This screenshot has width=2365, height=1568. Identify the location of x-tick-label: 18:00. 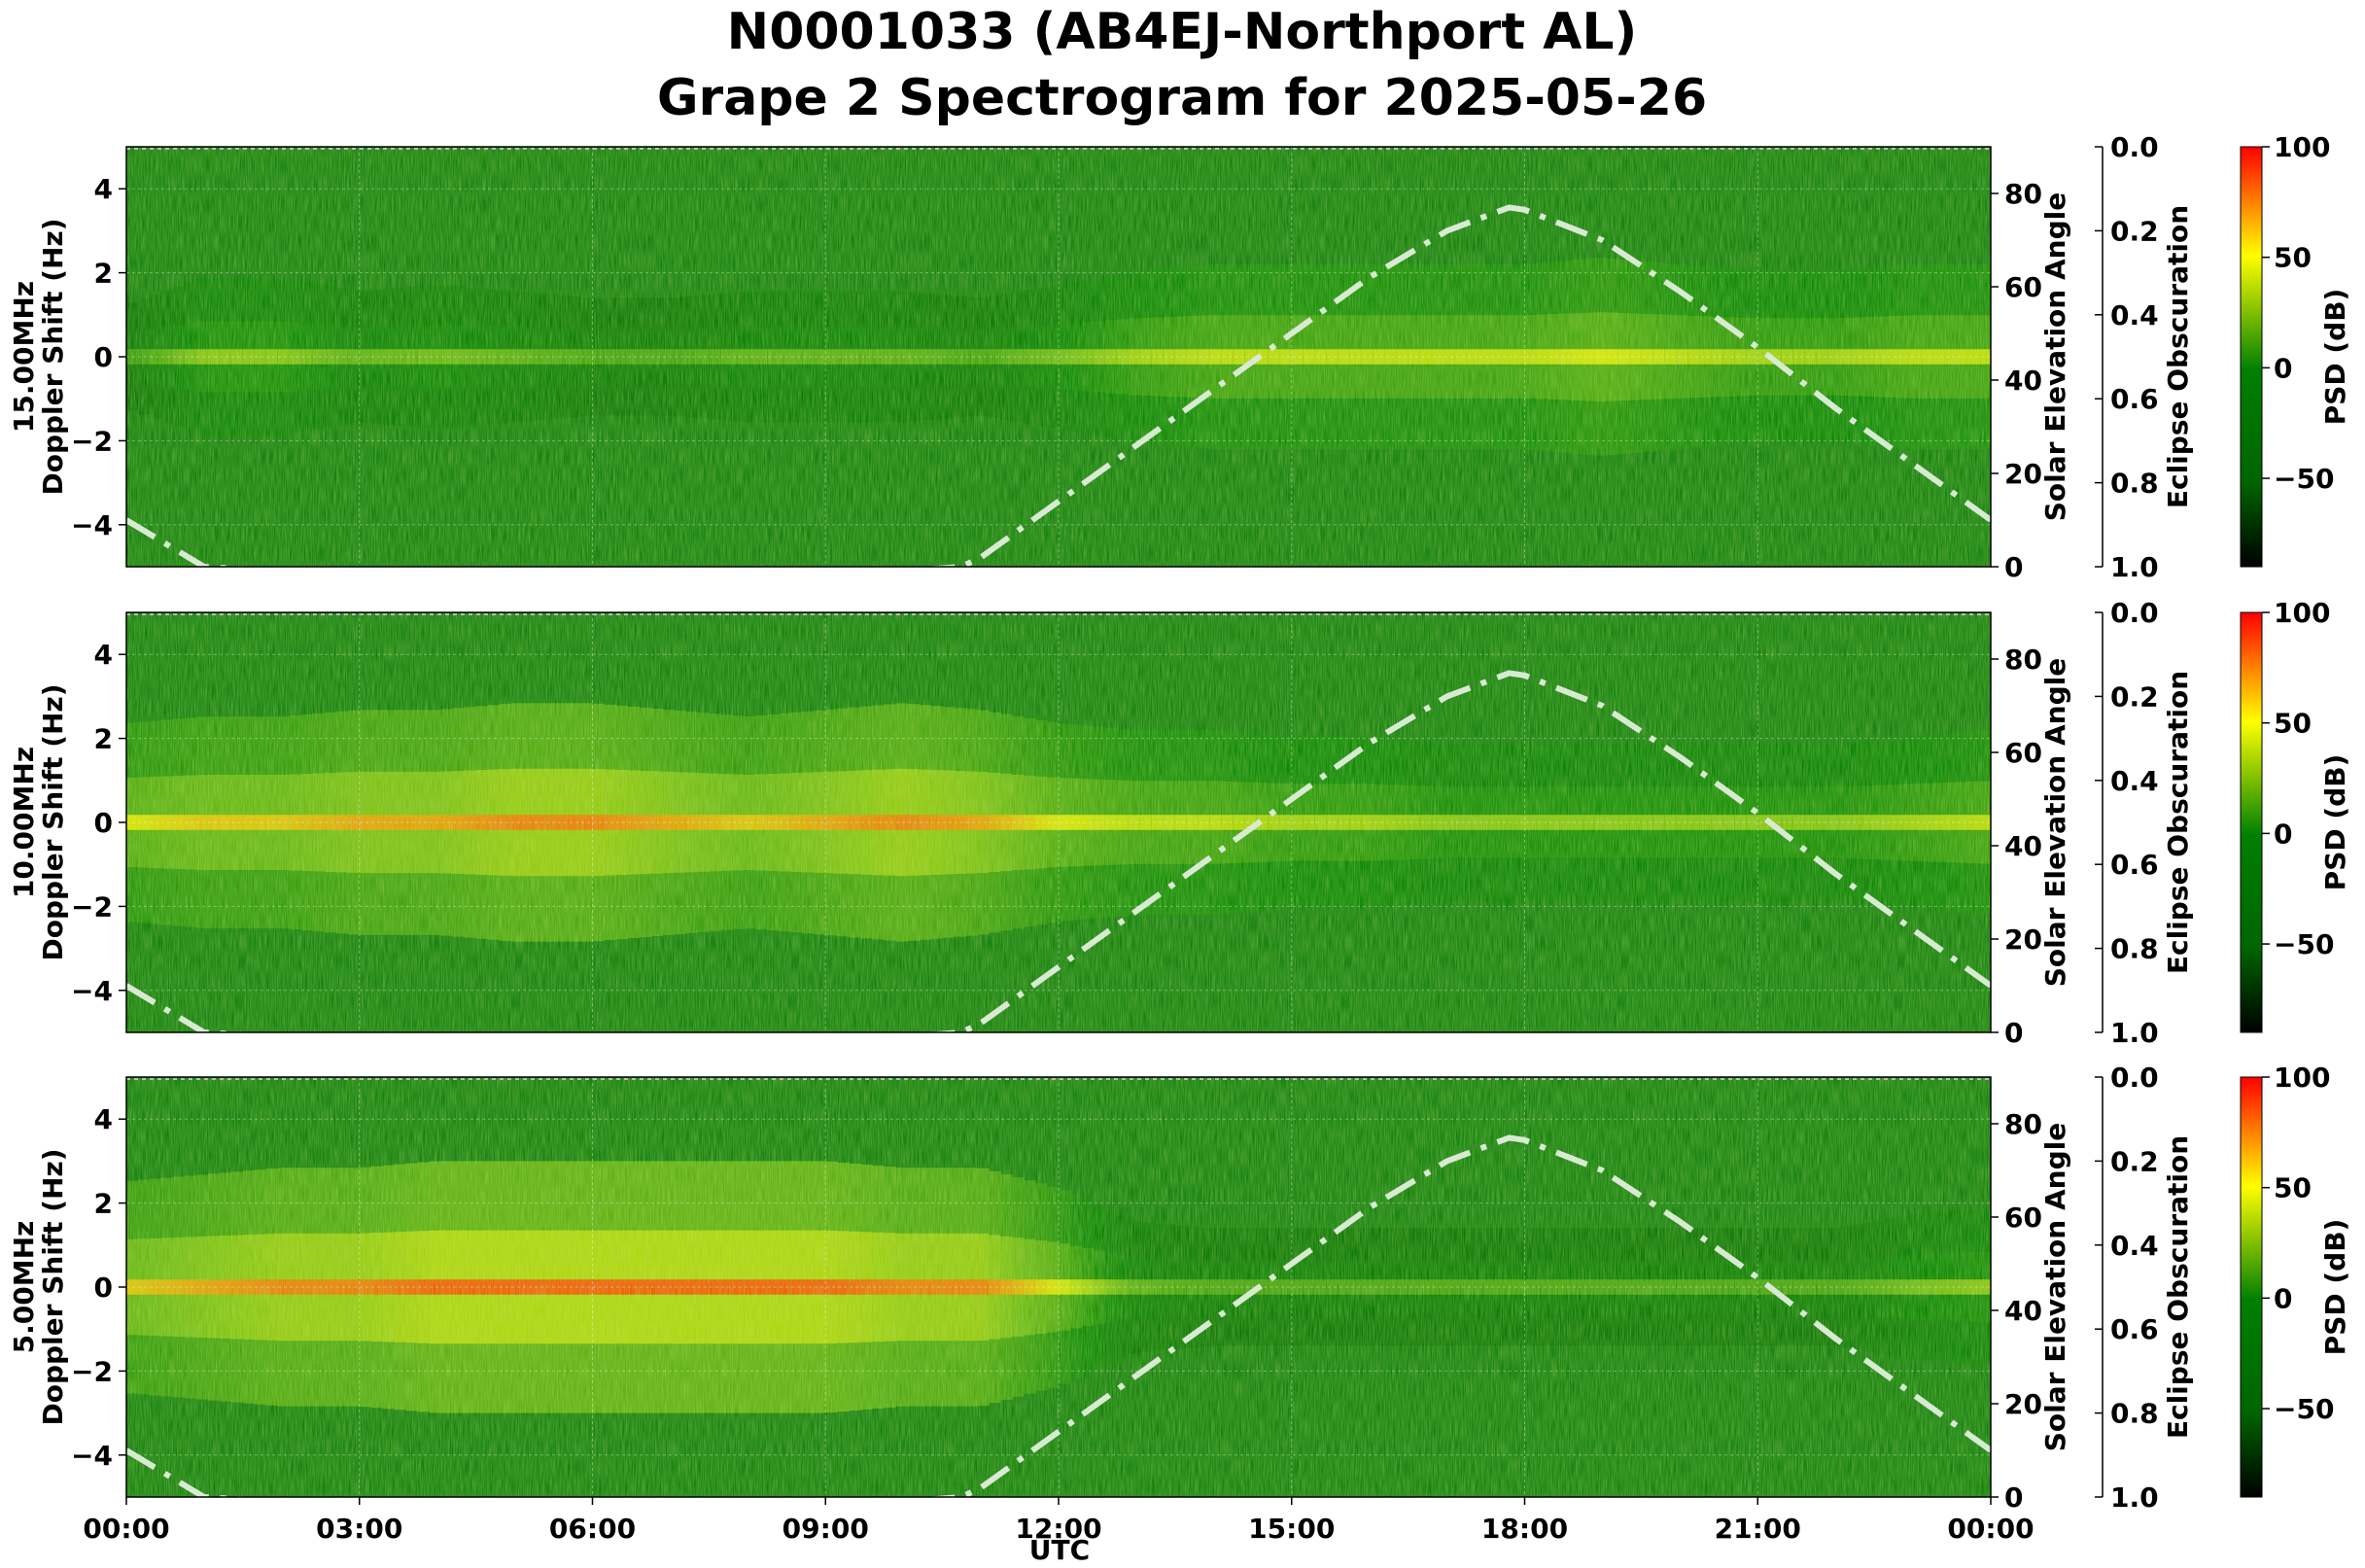
(1524, 1529).